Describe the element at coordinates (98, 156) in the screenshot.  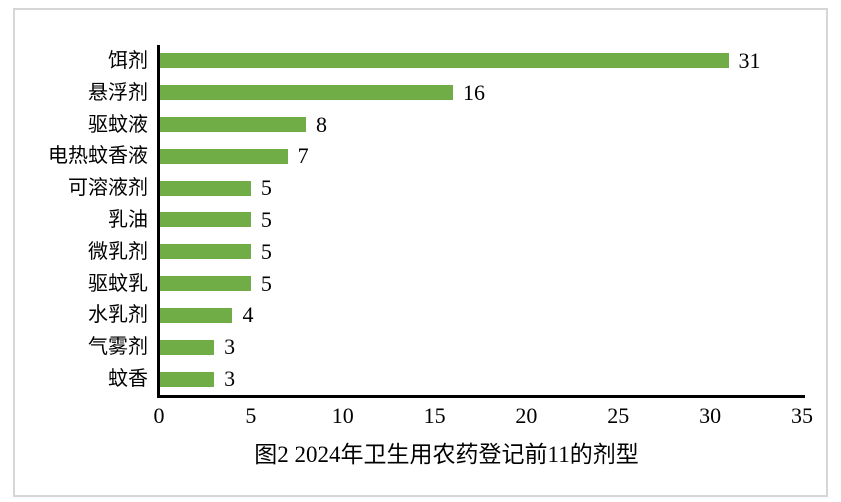
I see `category-label: 电热蚊香液` at that location.